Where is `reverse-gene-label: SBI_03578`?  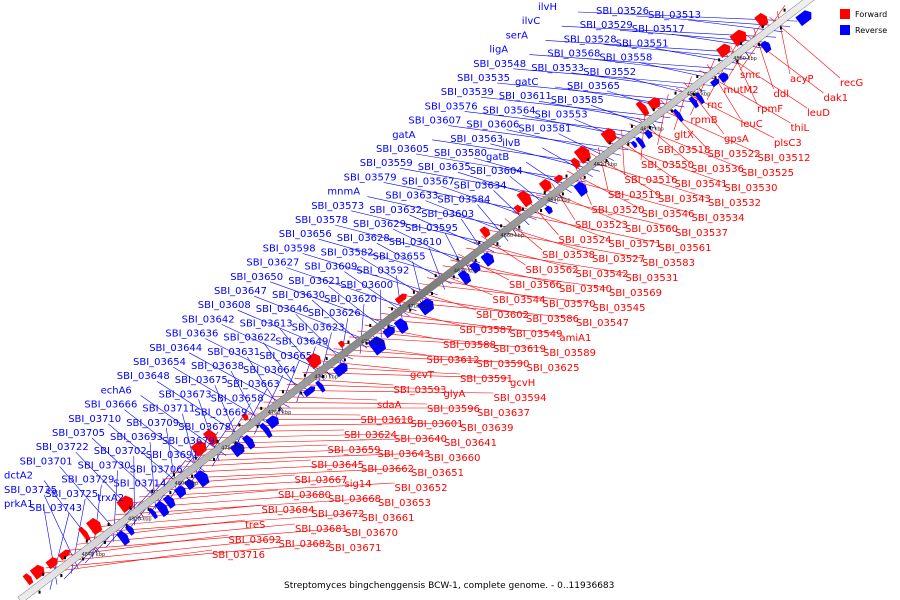
reverse-gene-label: SBI_03578 is located at coordinates (321, 220).